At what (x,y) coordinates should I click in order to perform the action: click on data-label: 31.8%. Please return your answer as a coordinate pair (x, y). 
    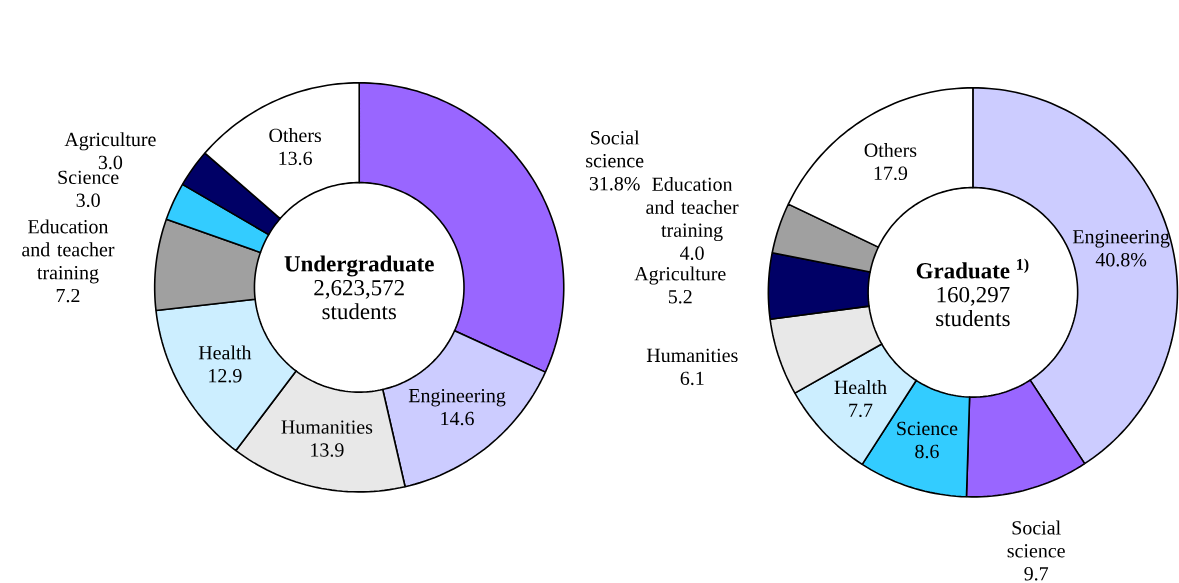
    Looking at the image, I should click on (614, 184).